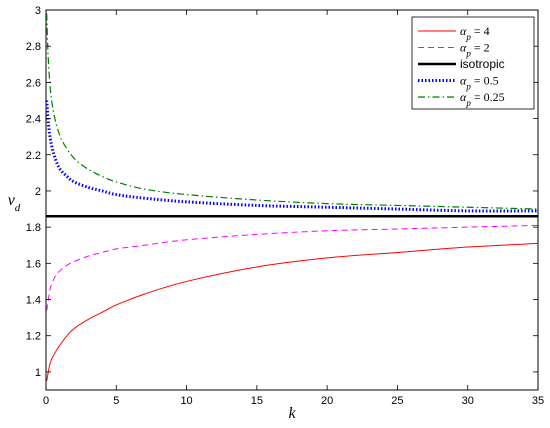 The height and width of the screenshot is (428, 550). I want to click on legend-label-rest-3: = 0.5, so click(485, 81).